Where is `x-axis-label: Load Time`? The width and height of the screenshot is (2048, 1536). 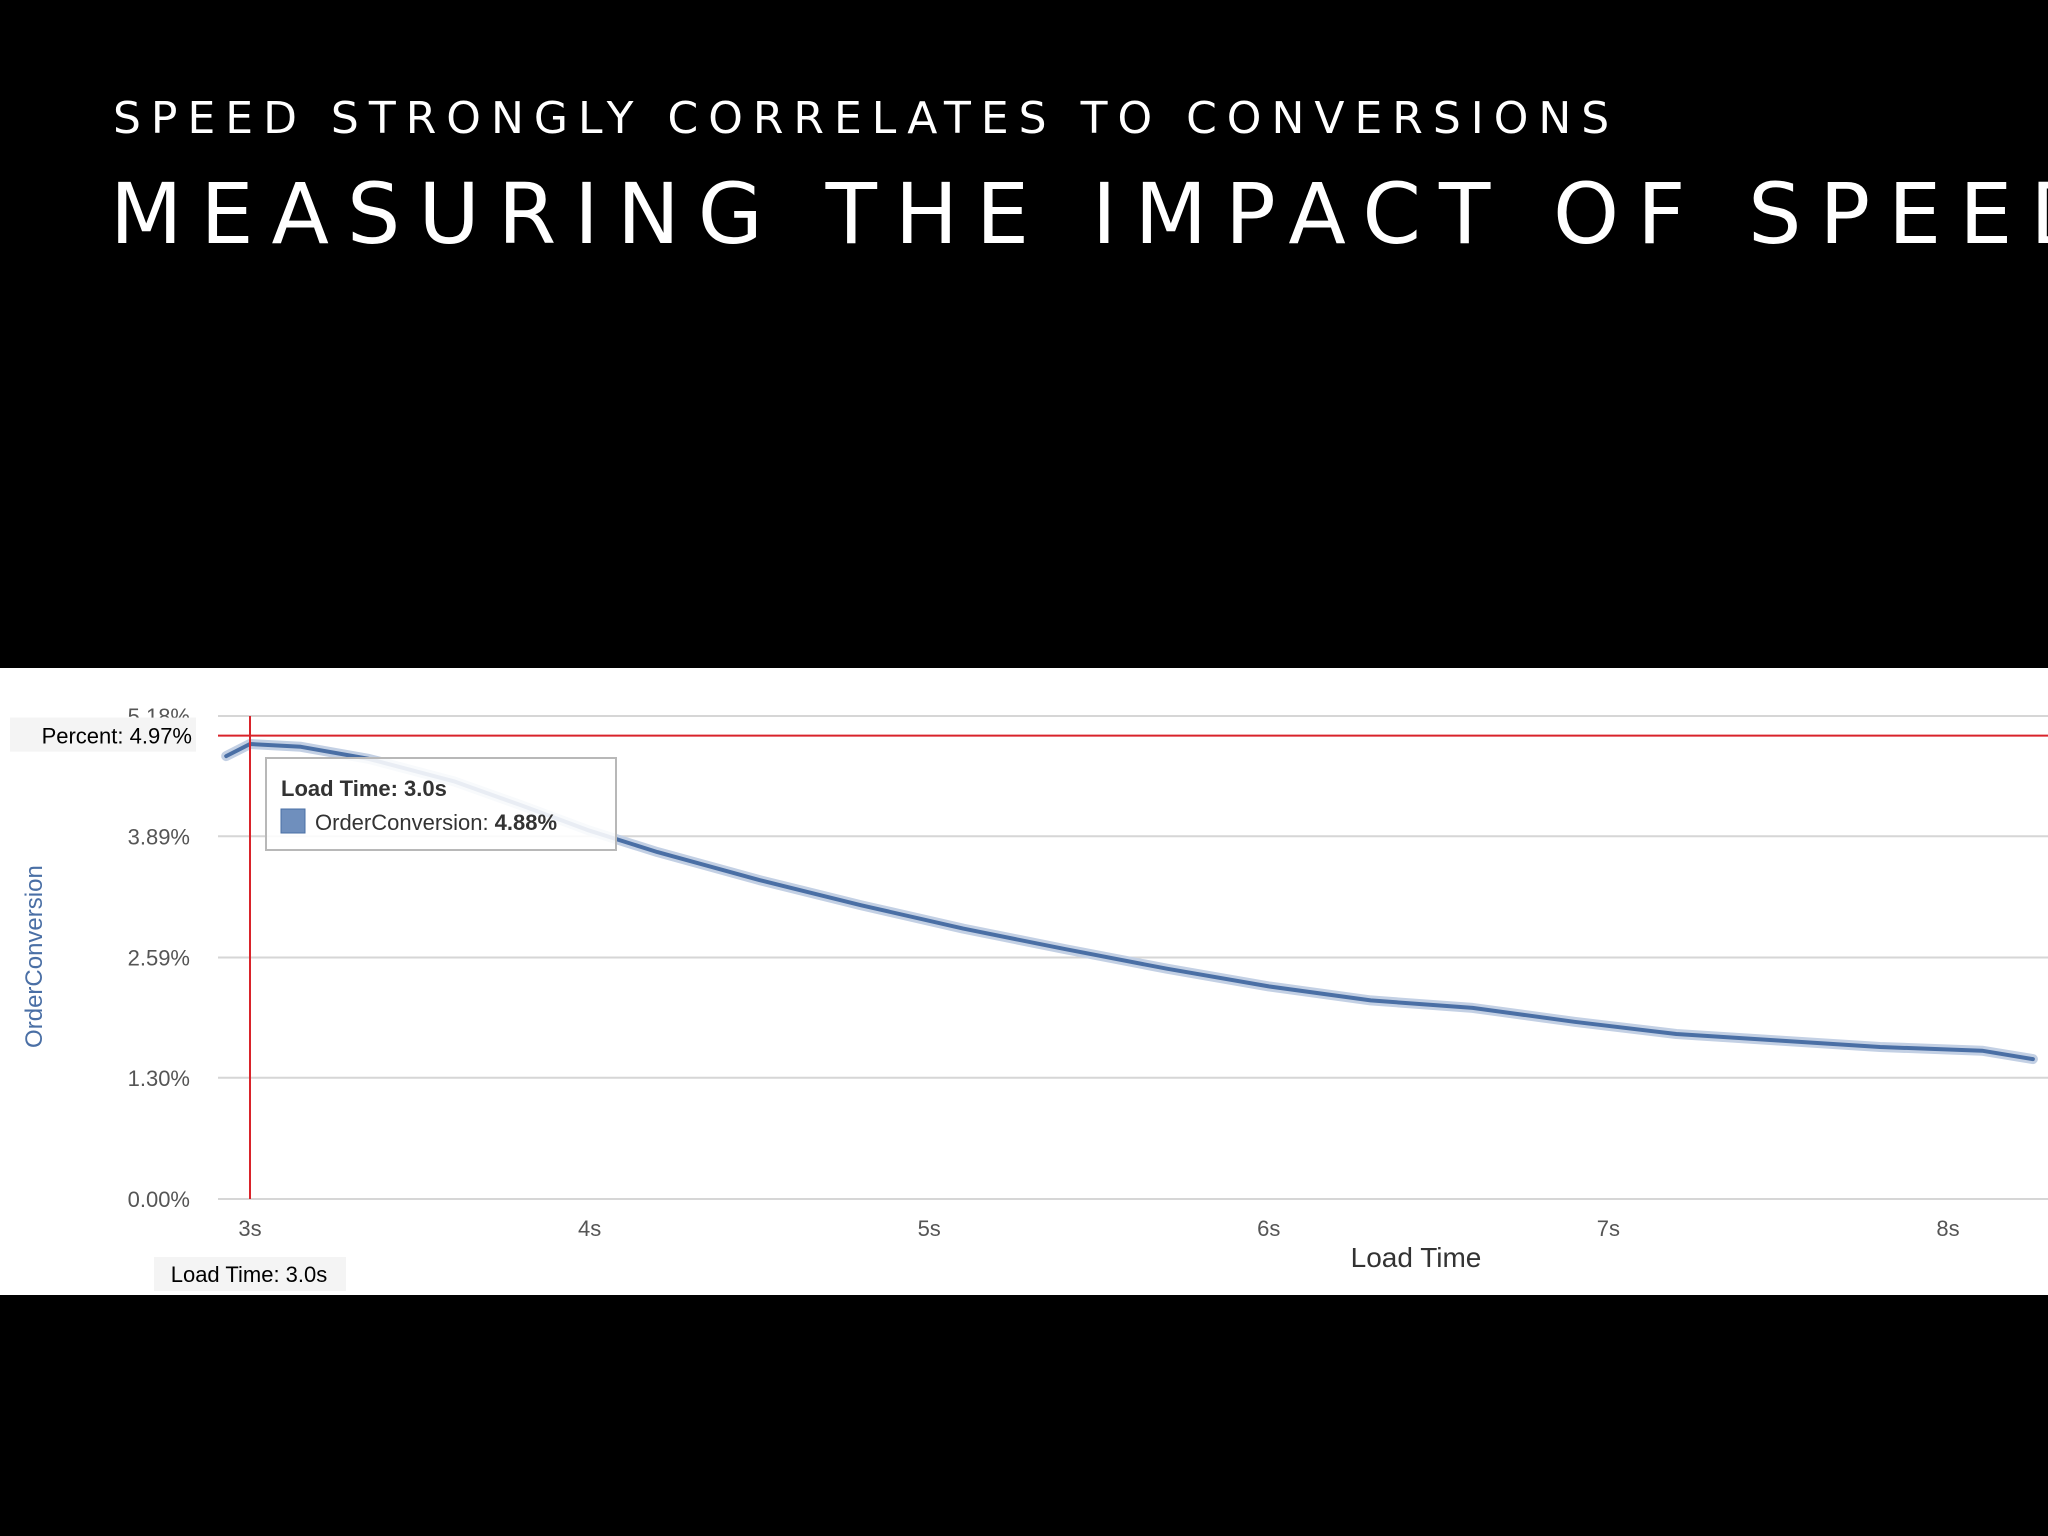 x-axis-label: Load Time is located at coordinates (1416, 1257).